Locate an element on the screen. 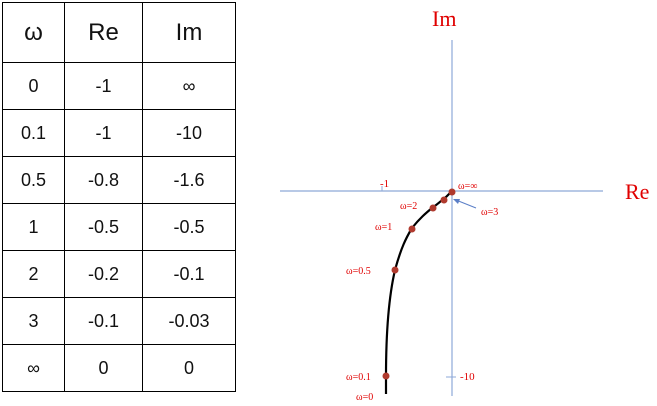  cell-omega: 0.5 is located at coordinates (33, 180).